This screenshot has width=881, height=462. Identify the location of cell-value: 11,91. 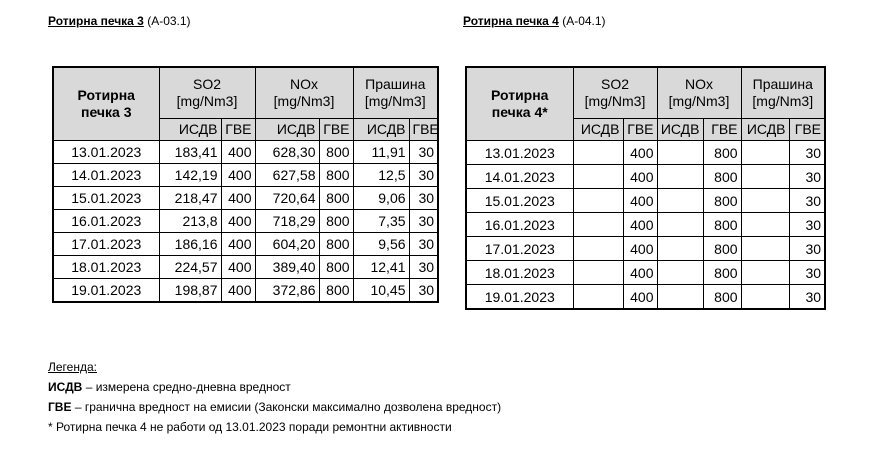
(381, 152).